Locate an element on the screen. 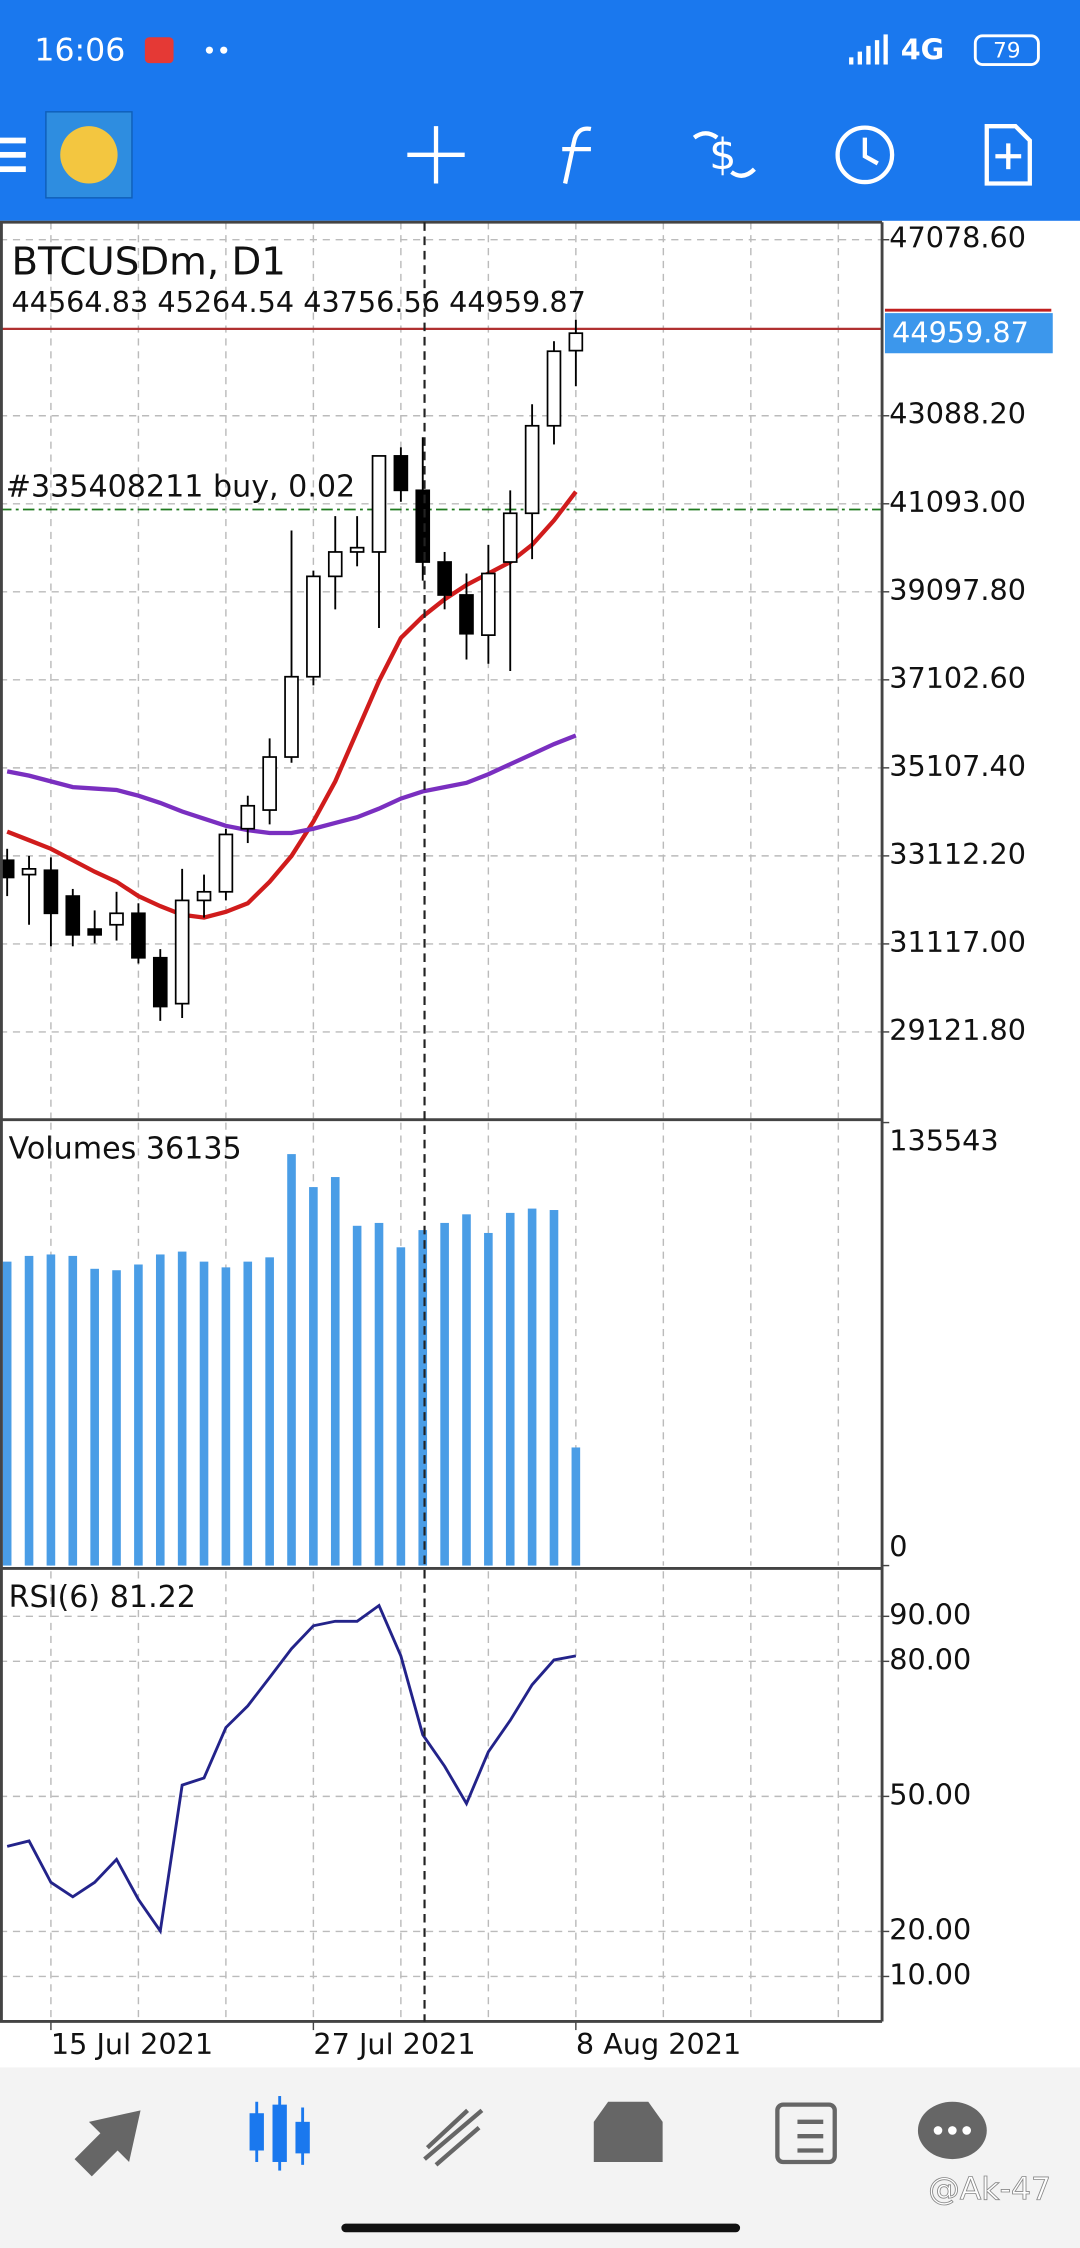 The width and height of the screenshot is (1080, 2248). nav-chat is located at coordinates (952, 2130).